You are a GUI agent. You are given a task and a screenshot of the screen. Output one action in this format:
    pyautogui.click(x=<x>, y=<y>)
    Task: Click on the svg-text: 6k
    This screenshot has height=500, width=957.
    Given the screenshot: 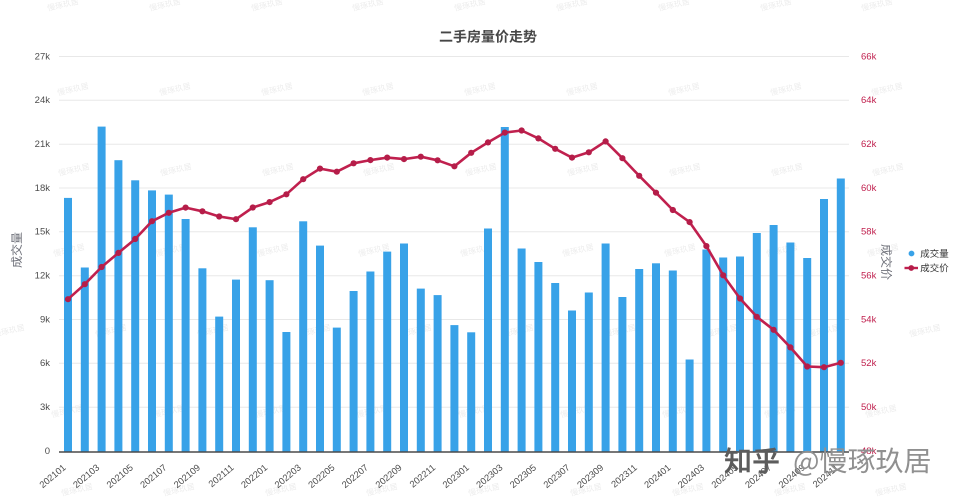 What is the action you would take?
    pyautogui.click(x=45, y=363)
    